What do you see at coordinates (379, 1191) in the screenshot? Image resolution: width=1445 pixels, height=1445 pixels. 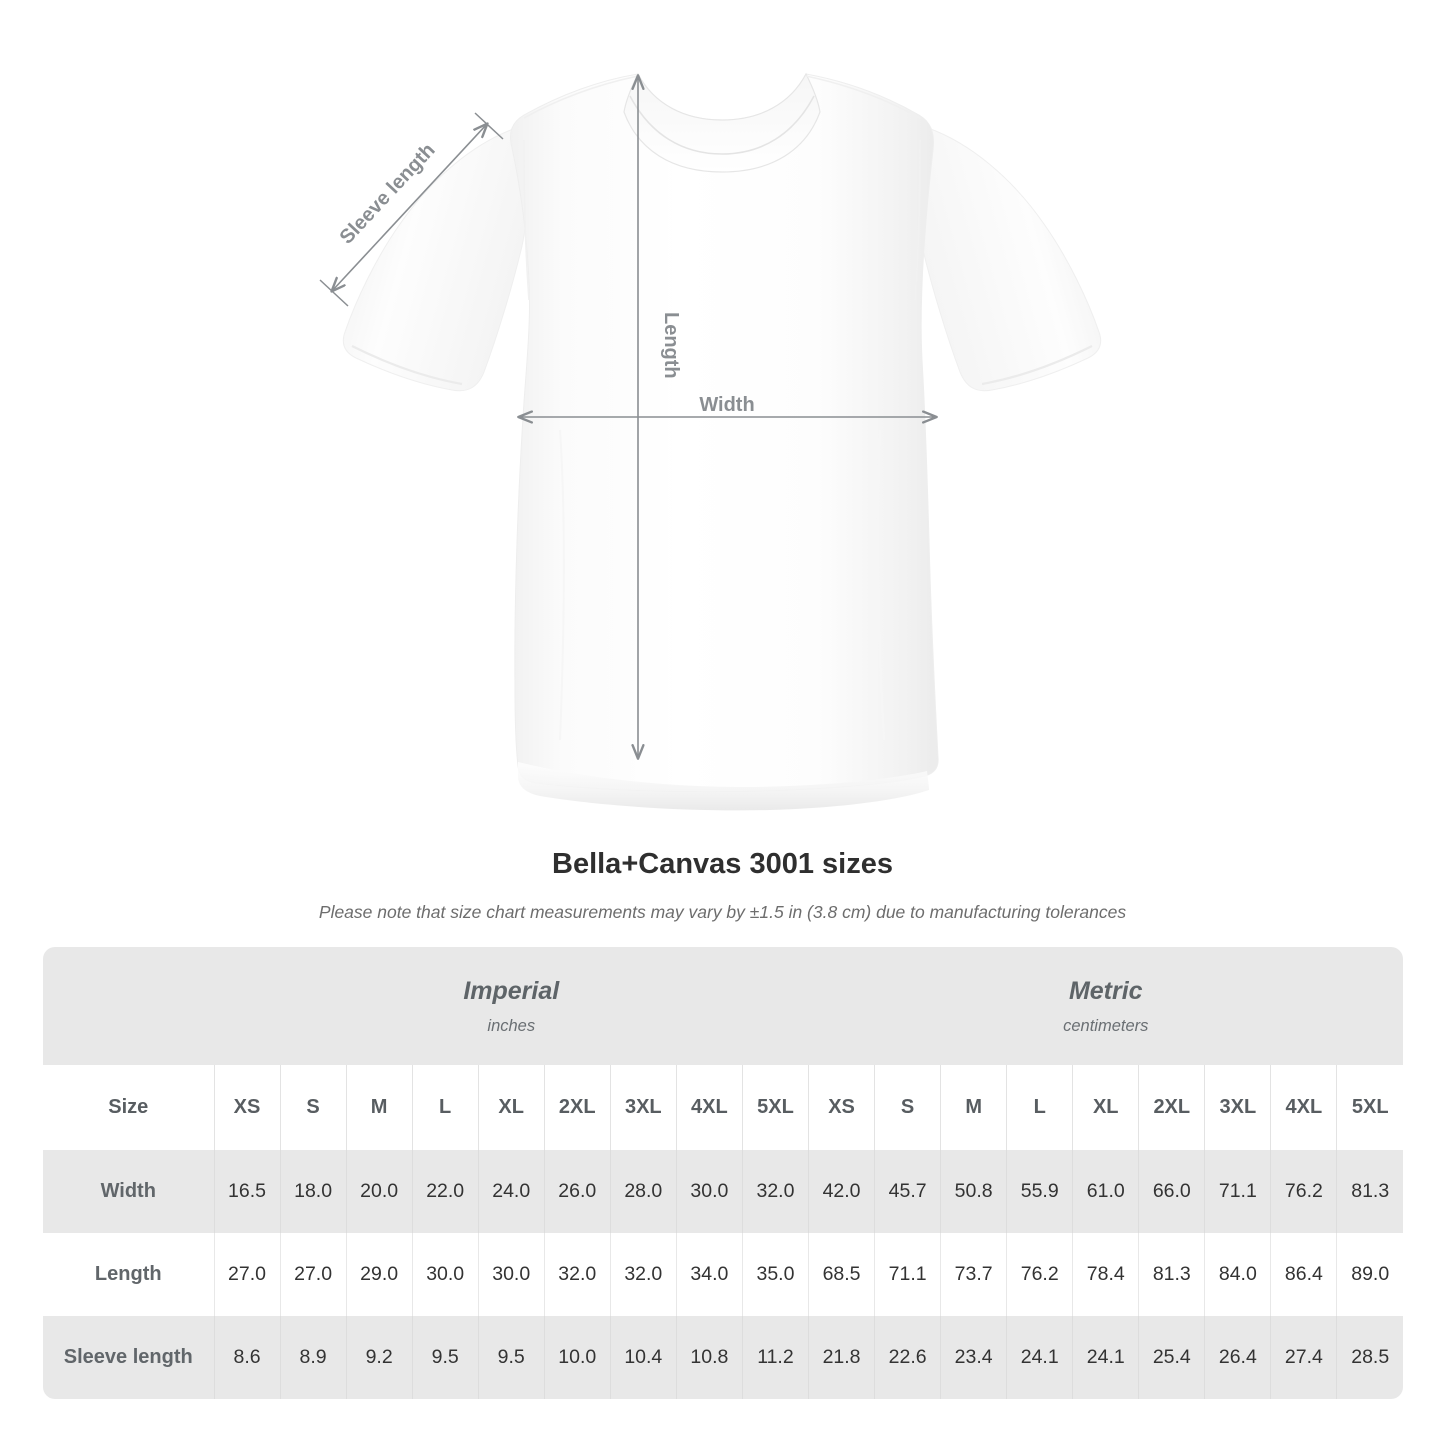 I see `cell-width-imperial-m: 20.0` at bounding box center [379, 1191].